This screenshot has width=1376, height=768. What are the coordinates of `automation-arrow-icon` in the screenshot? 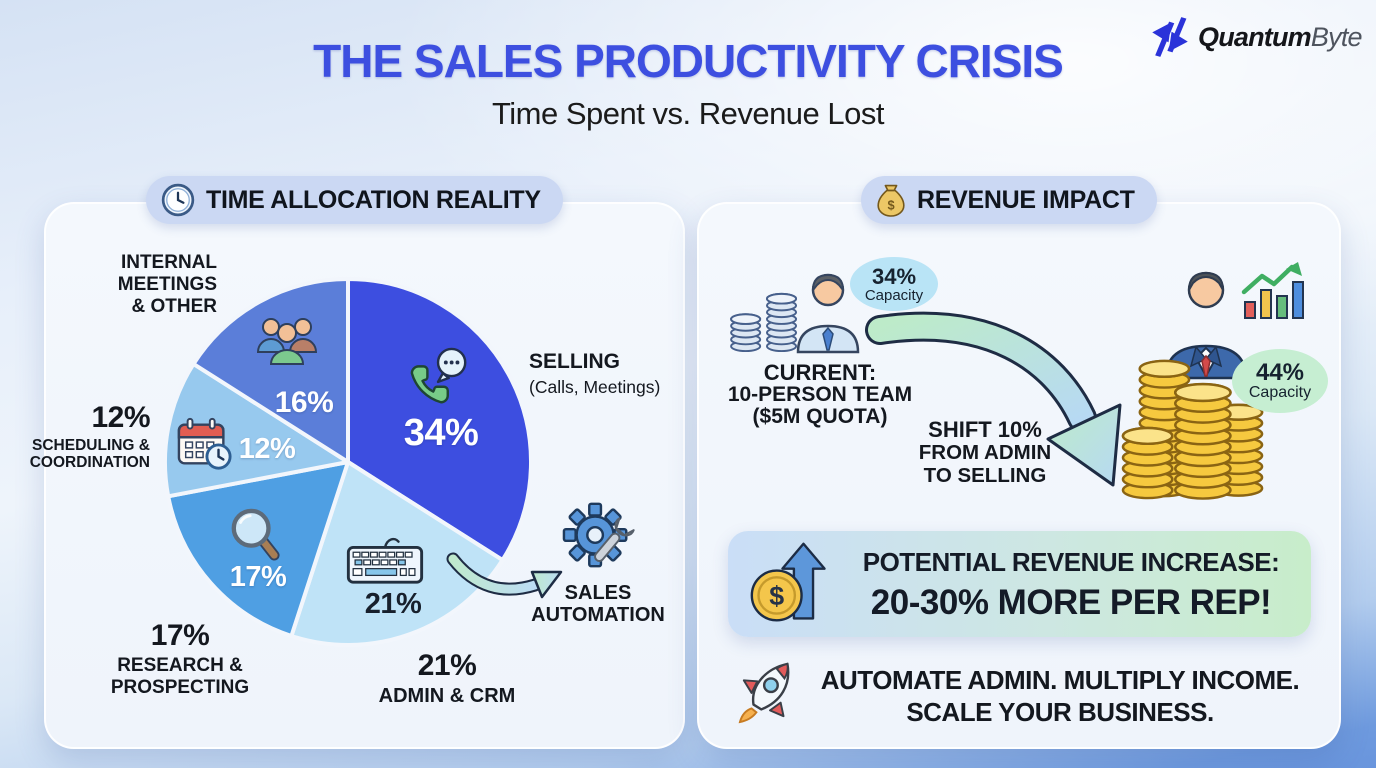 It's located at (504, 575).